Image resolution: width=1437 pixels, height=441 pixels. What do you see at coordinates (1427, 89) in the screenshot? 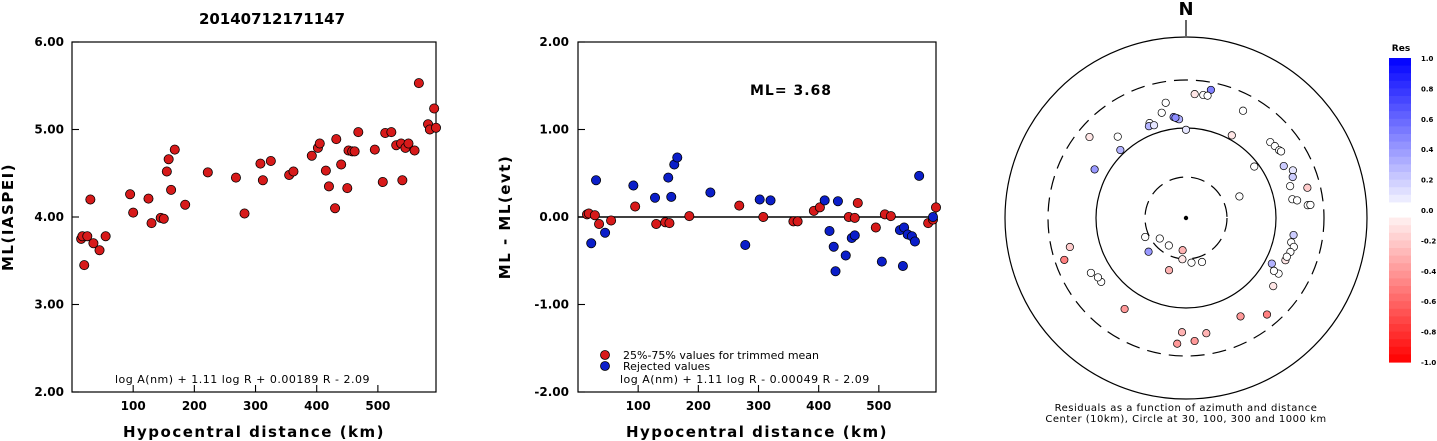
I see `colorbar-tick-label: 0.8` at bounding box center [1427, 89].